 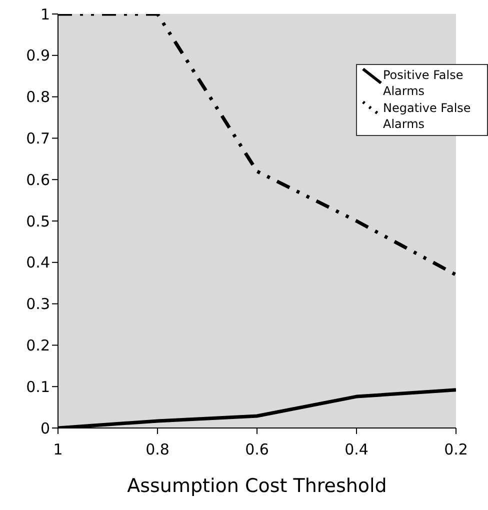 What do you see at coordinates (456, 449) in the screenshot?
I see `x-tick-label: 0.2` at bounding box center [456, 449].